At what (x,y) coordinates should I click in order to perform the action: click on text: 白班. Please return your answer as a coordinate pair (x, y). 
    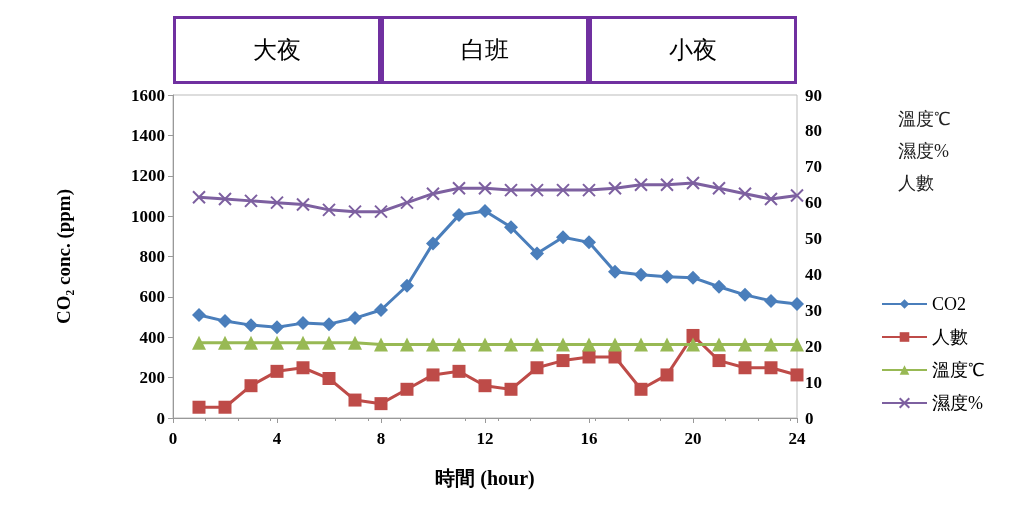
    Looking at the image, I should click on (485, 50).